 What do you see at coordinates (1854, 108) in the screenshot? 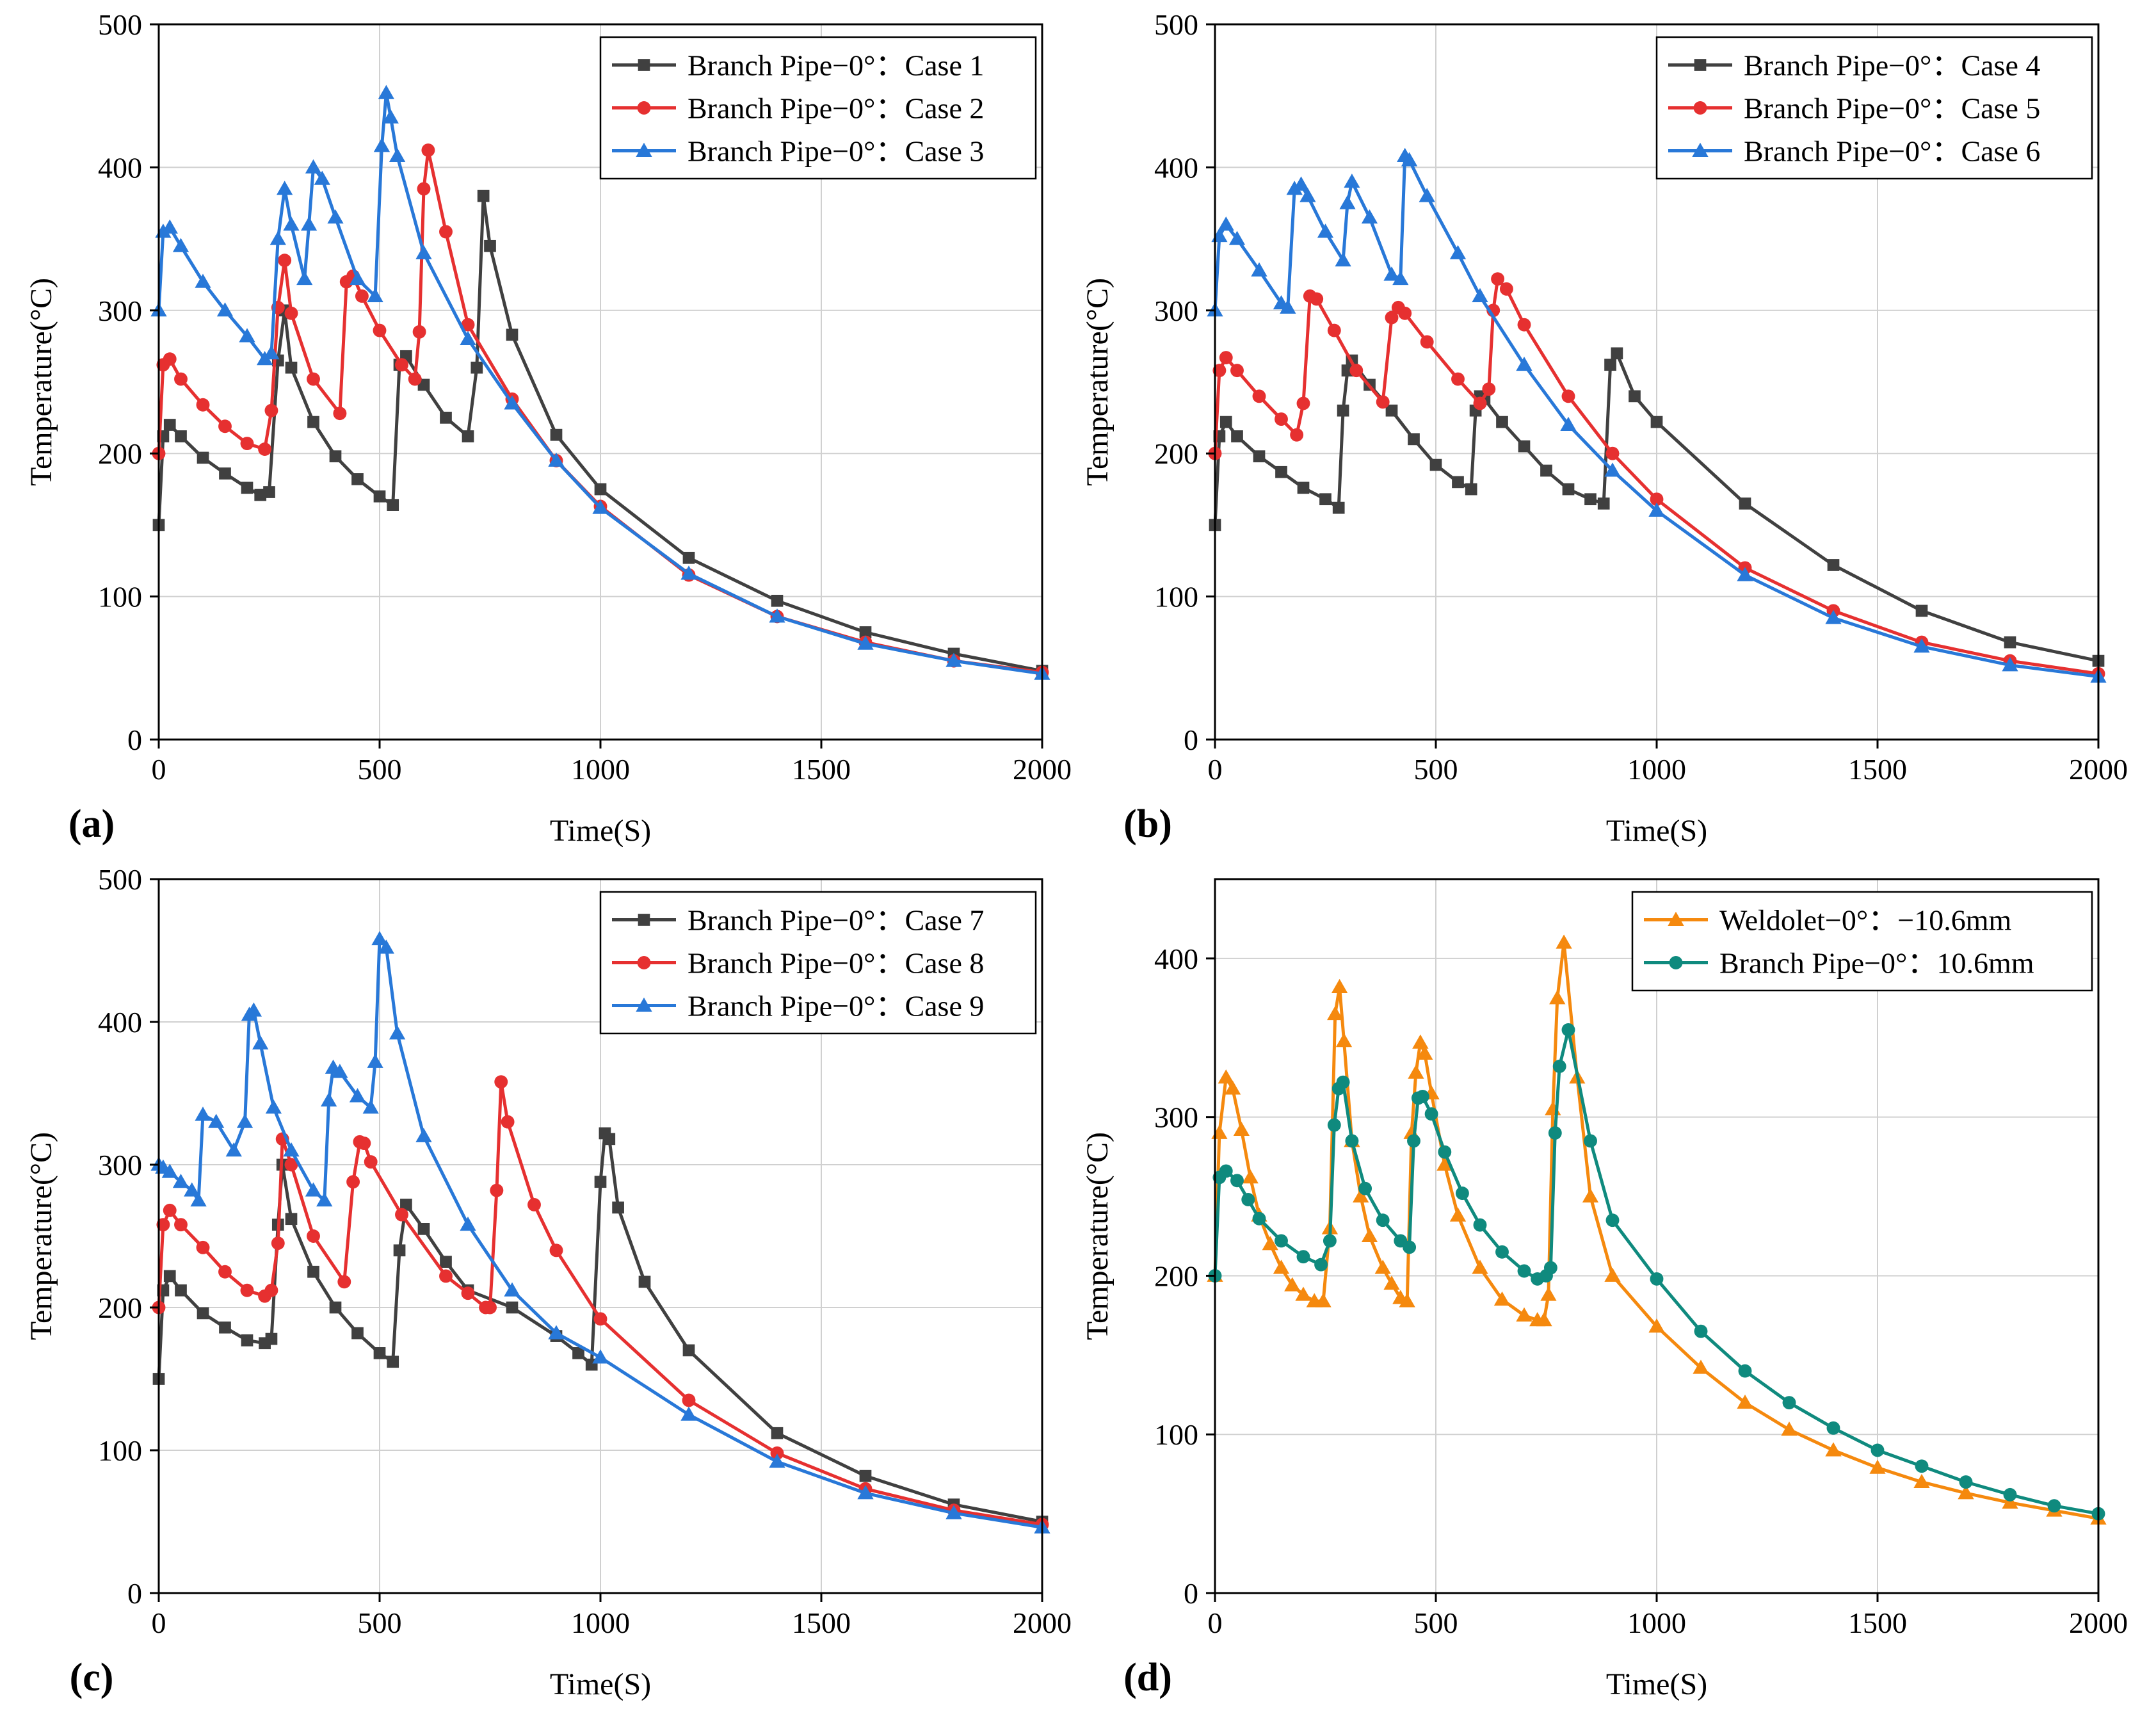
I see `legend-item-2: Branch Pipe−0°：Case 5` at bounding box center [1854, 108].